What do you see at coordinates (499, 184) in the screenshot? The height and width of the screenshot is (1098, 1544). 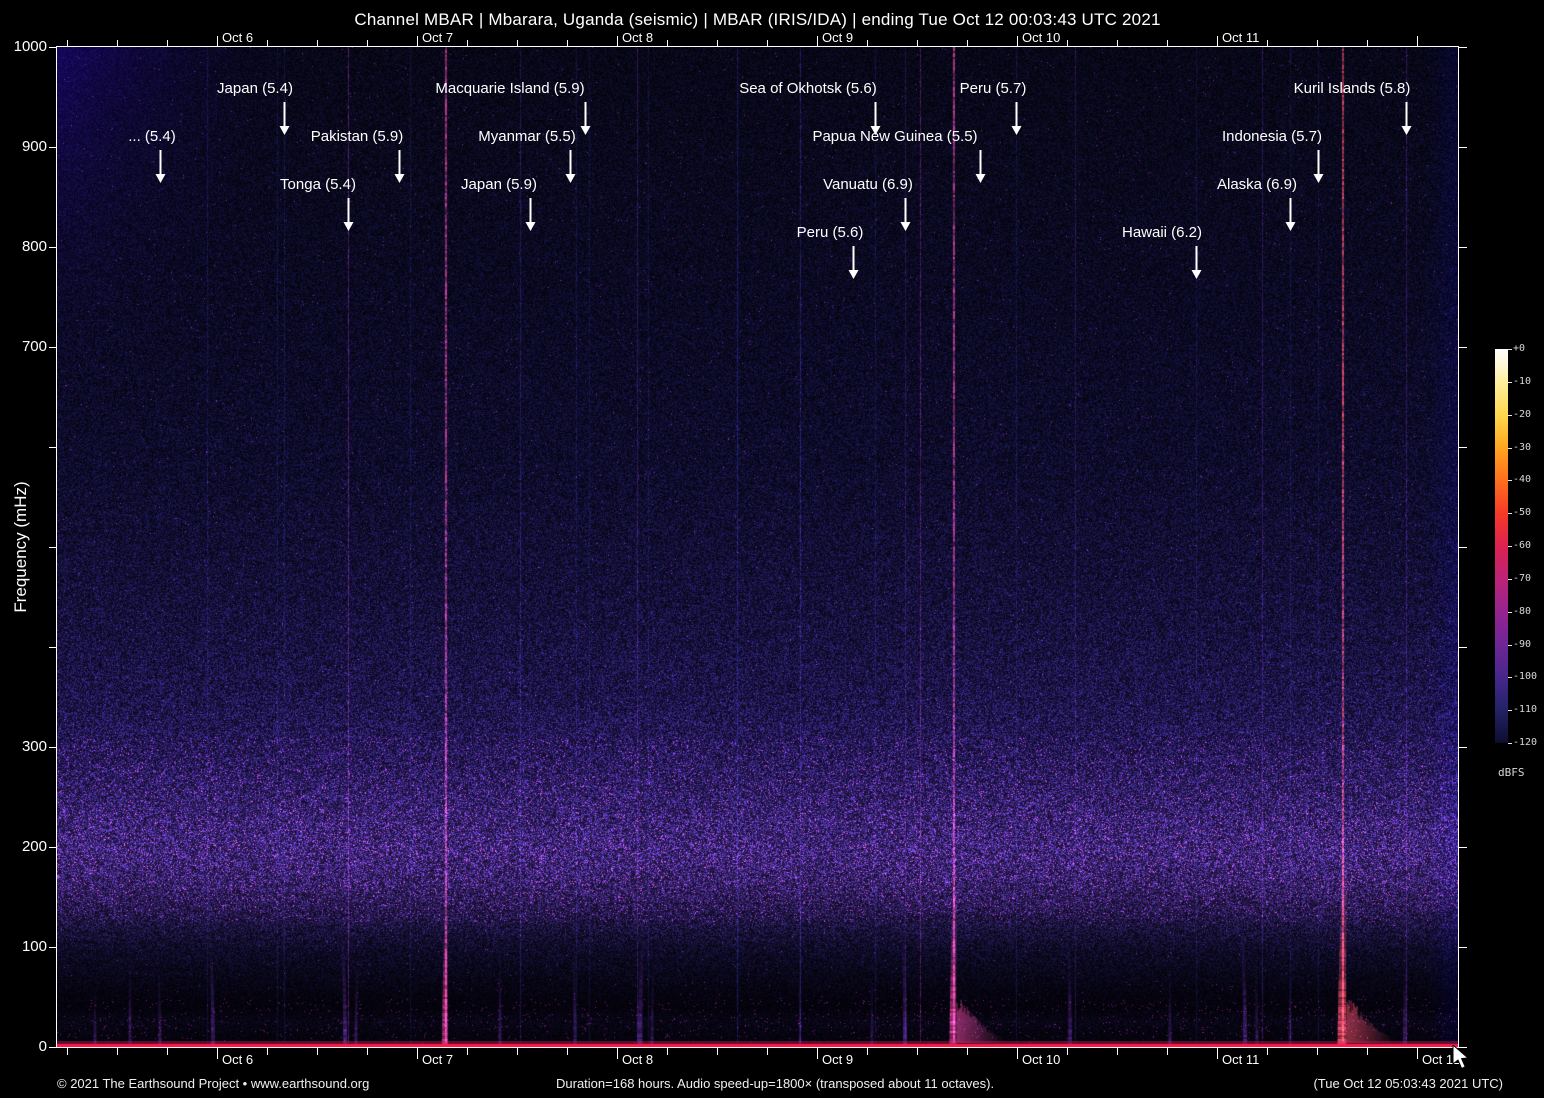 I see `earthquake-label: Japan (5.9)` at bounding box center [499, 184].